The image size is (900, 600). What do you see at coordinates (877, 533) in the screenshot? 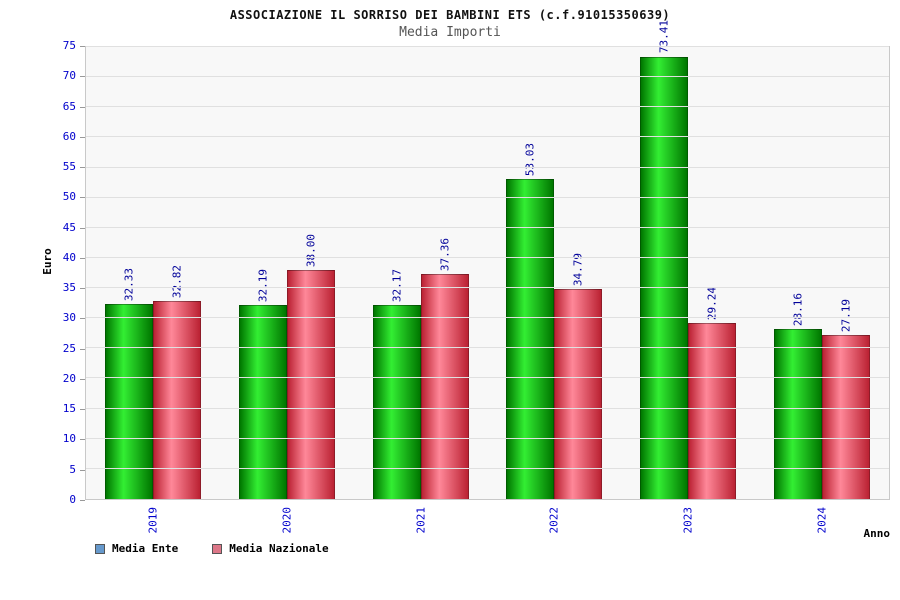
I see `x-axis-label: Anno` at bounding box center [877, 533].